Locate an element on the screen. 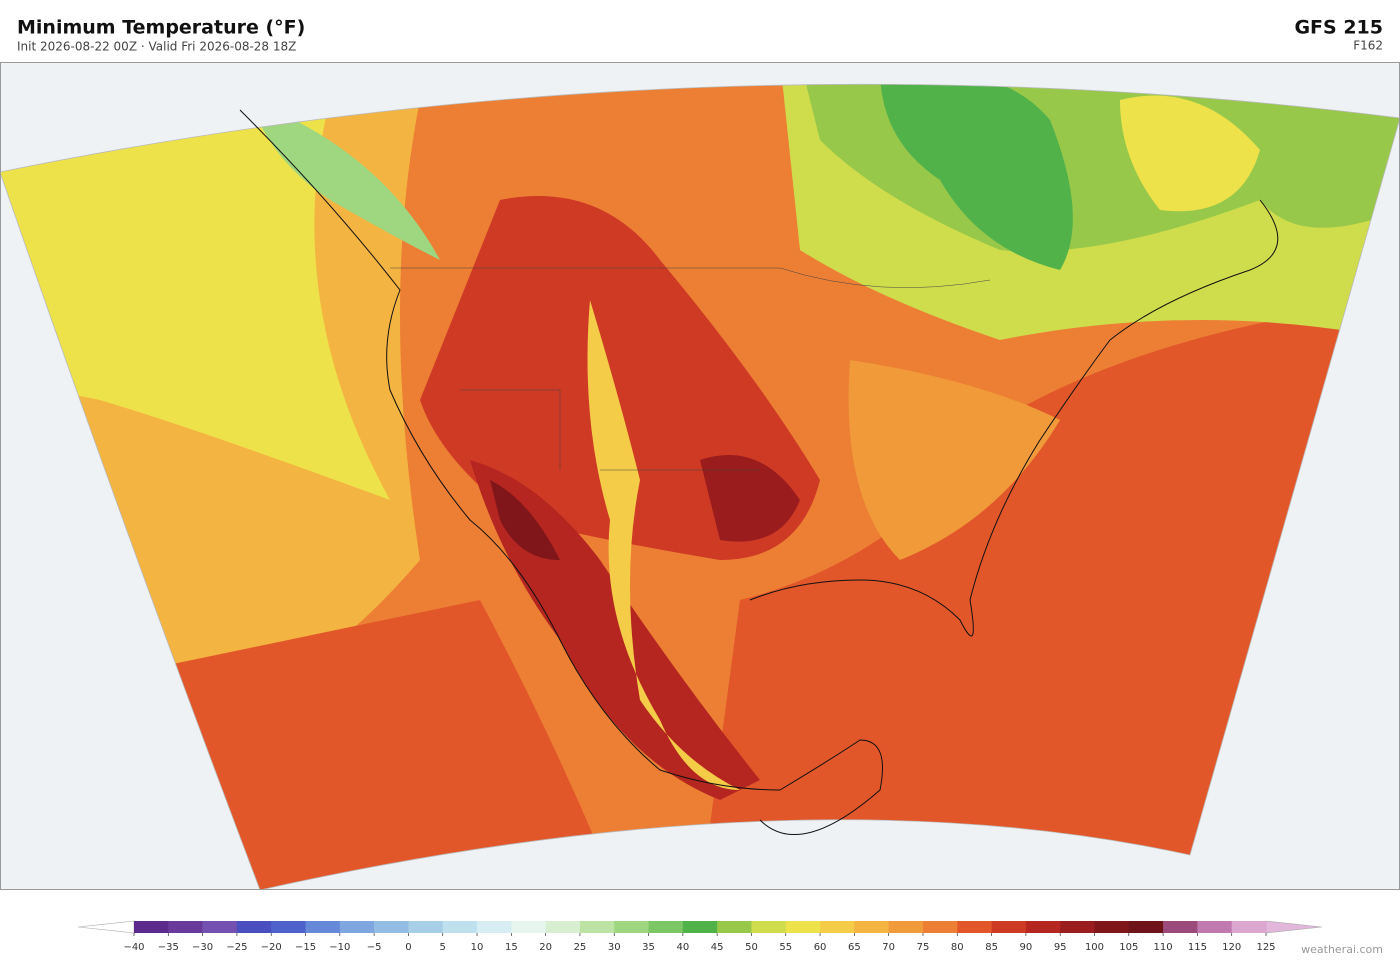 Image resolution: width=1400 pixels, height=968 pixels. colorbar-tick-label: 100 is located at coordinates (1094, 947).